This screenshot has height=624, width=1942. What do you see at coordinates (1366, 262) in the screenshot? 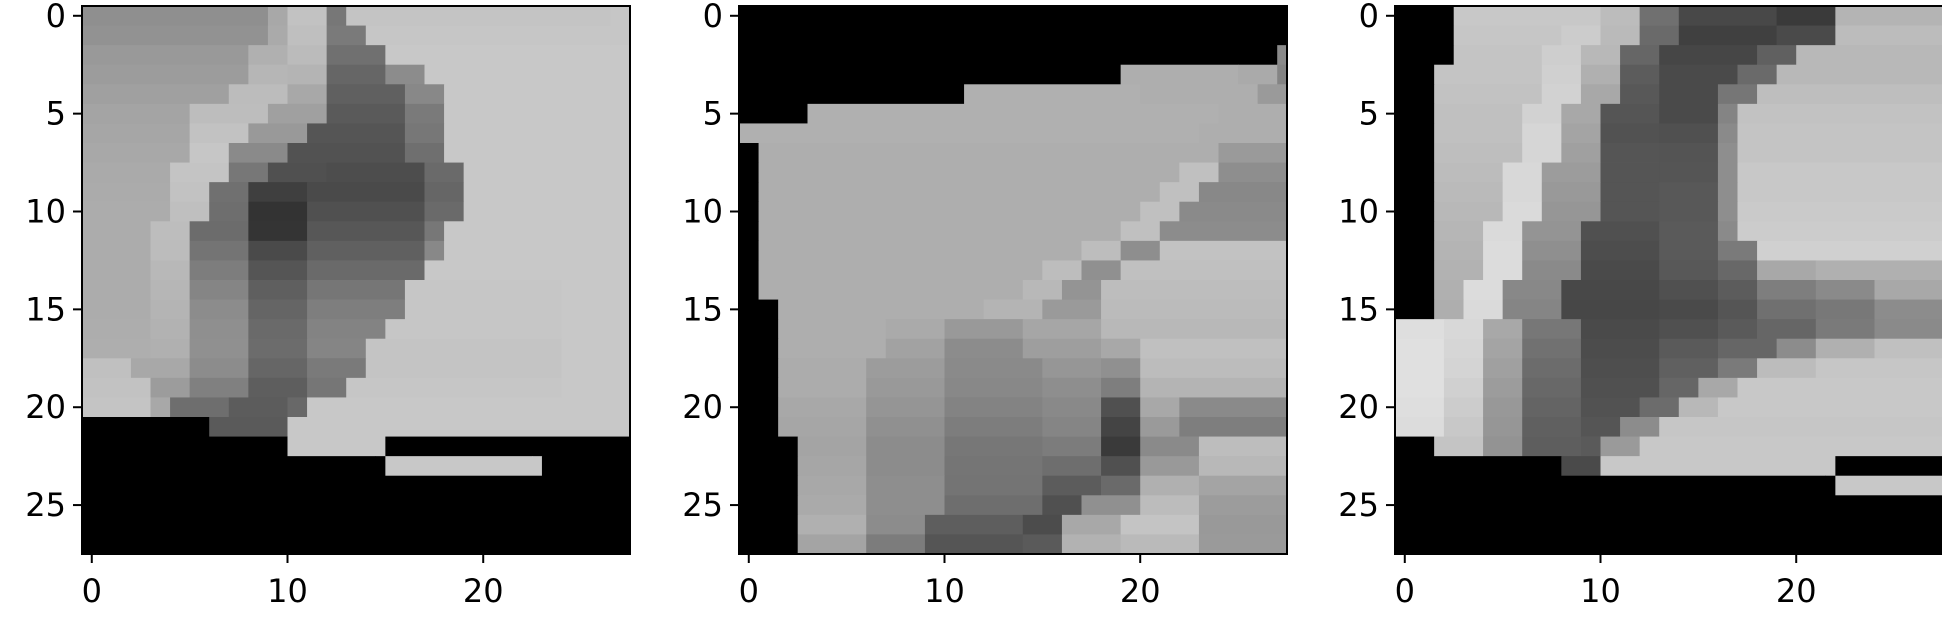
I see `y-axis-3: 0 5 10 15 20 25` at bounding box center [1366, 262].